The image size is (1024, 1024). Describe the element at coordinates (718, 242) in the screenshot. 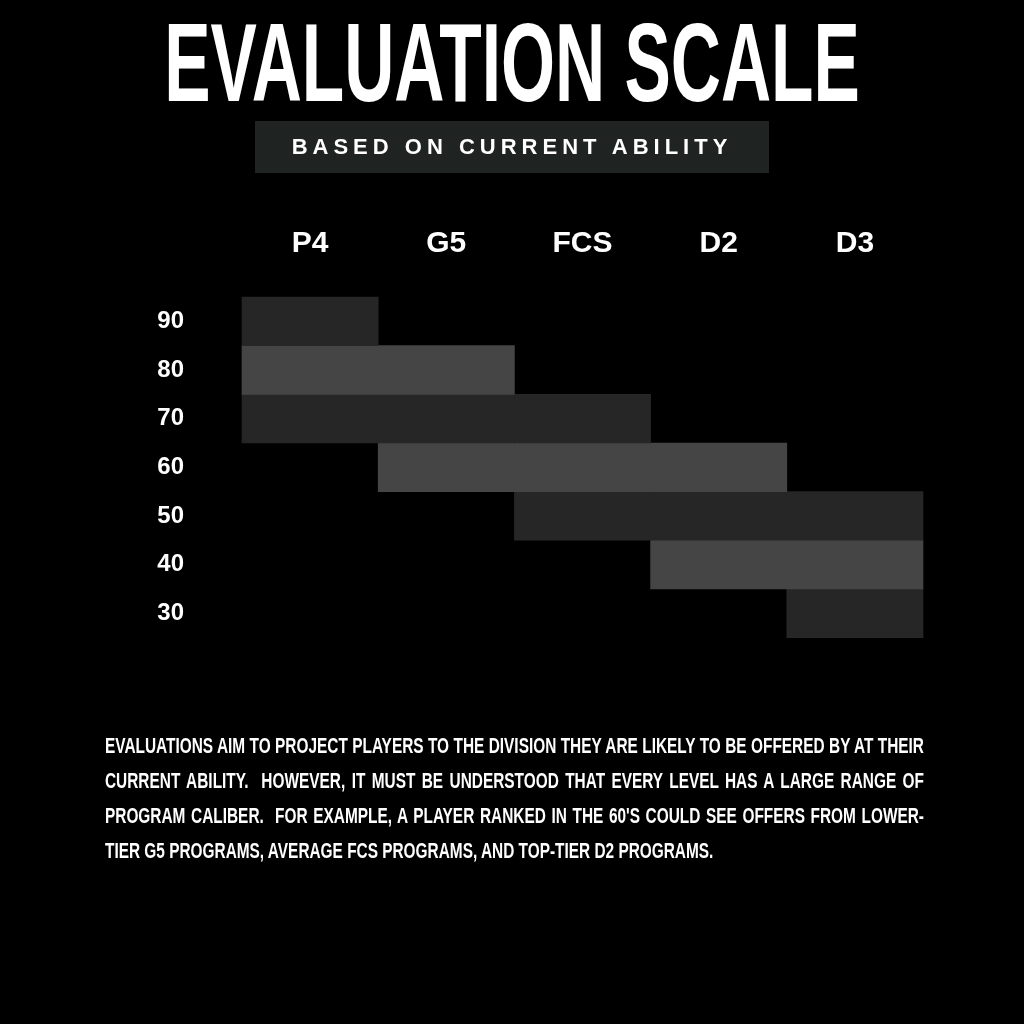

I see `x-tick-label: D2` at that location.